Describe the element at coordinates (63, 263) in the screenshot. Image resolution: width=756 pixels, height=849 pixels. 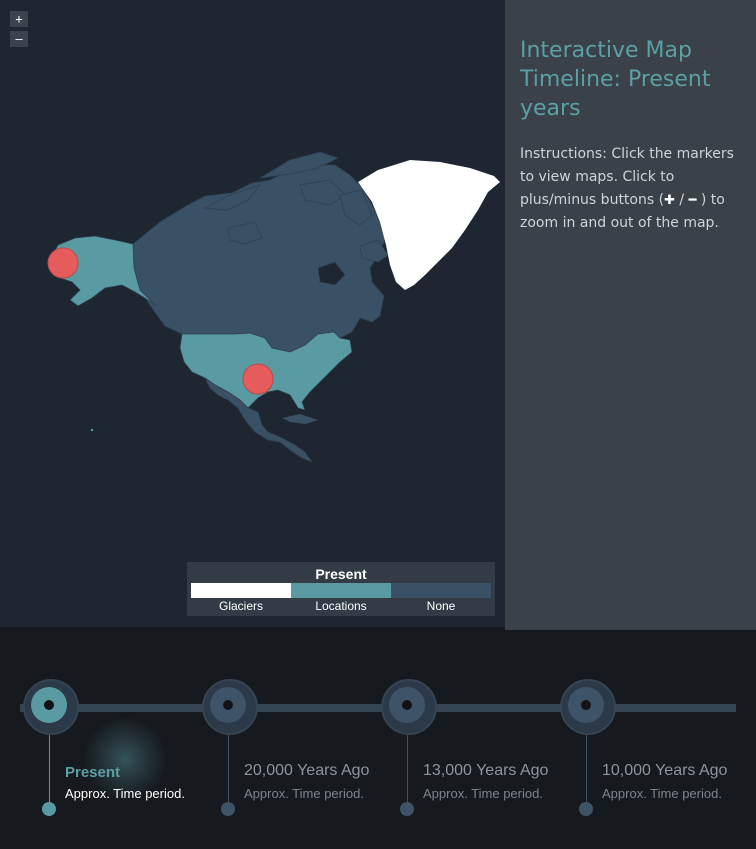
I see `alaska-marker` at that location.